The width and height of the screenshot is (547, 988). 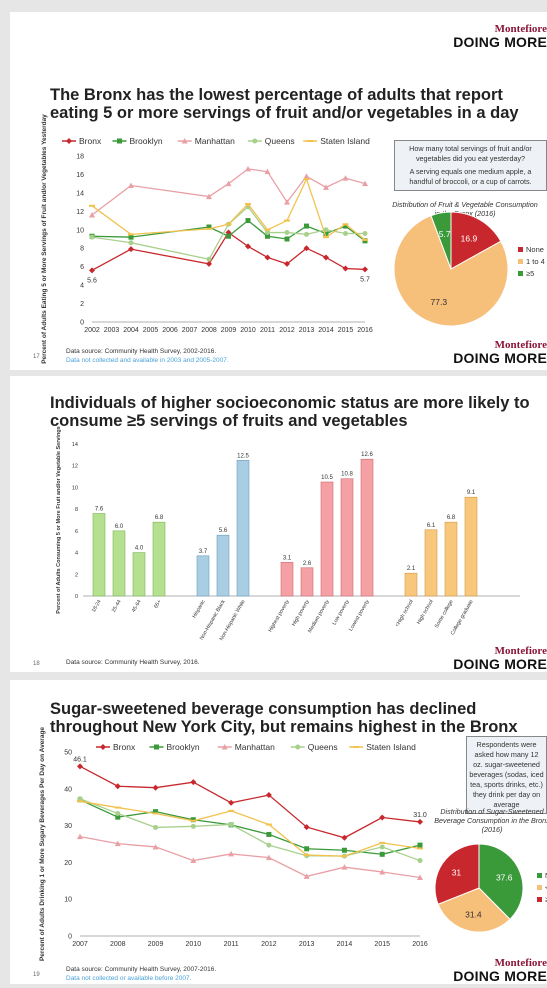 What do you see at coordinates (471, 493) in the screenshot?
I see `bar-value-label: 9.1` at bounding box center [471, 493].